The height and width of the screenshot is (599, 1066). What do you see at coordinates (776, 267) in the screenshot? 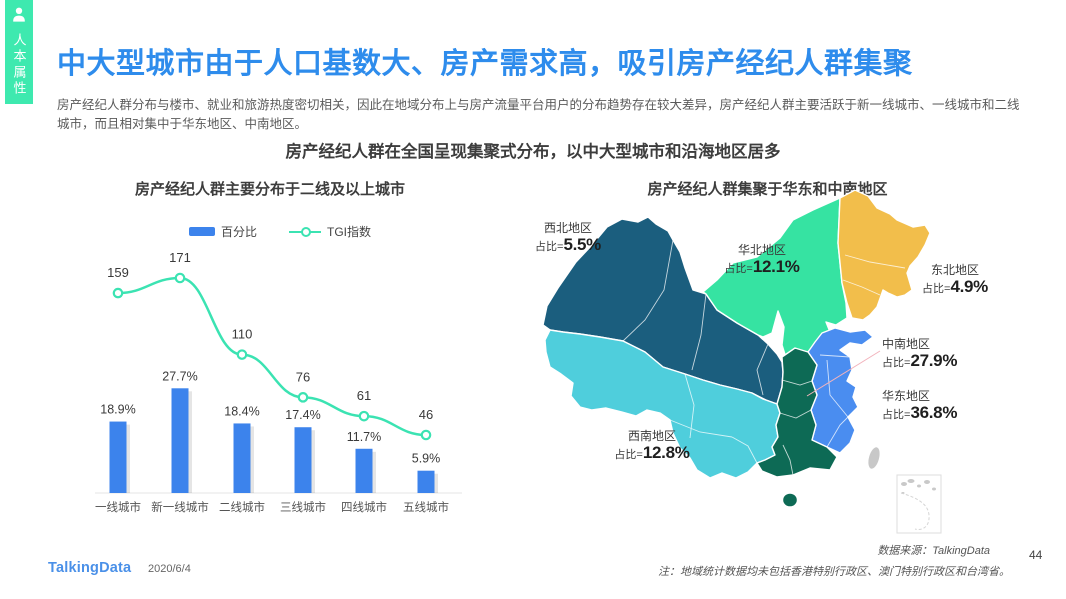
I see `share-value: 12.1%` at bounding box center [776, 267].